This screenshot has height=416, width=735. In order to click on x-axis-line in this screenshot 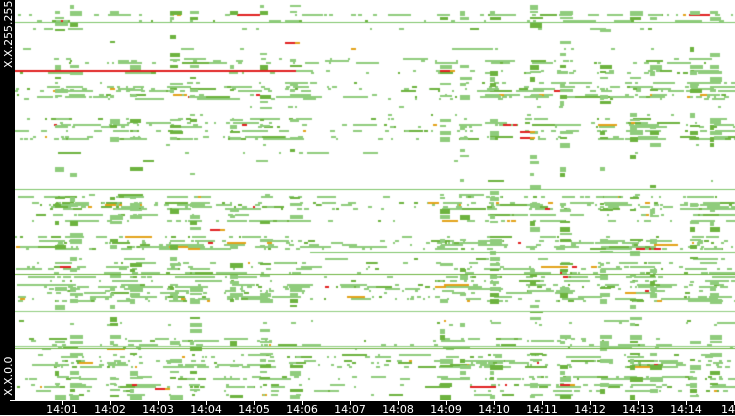, I will do `click(372, 400)`.